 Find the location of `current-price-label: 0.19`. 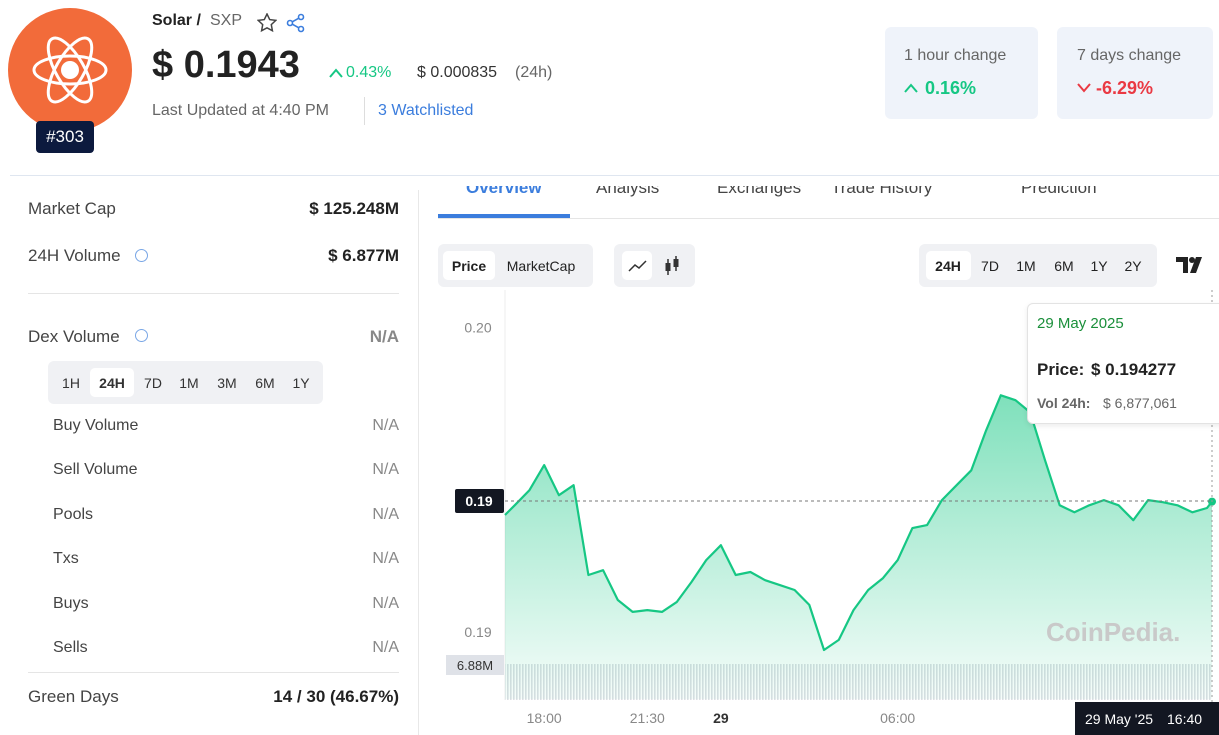

current-price-label: 0.19 is located at coordinates (478, 501).